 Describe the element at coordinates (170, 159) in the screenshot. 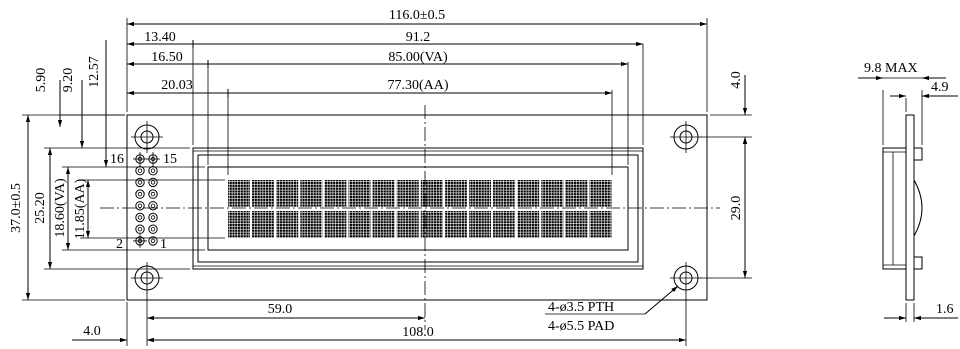

I see `pin-15-label: 15` at that location.